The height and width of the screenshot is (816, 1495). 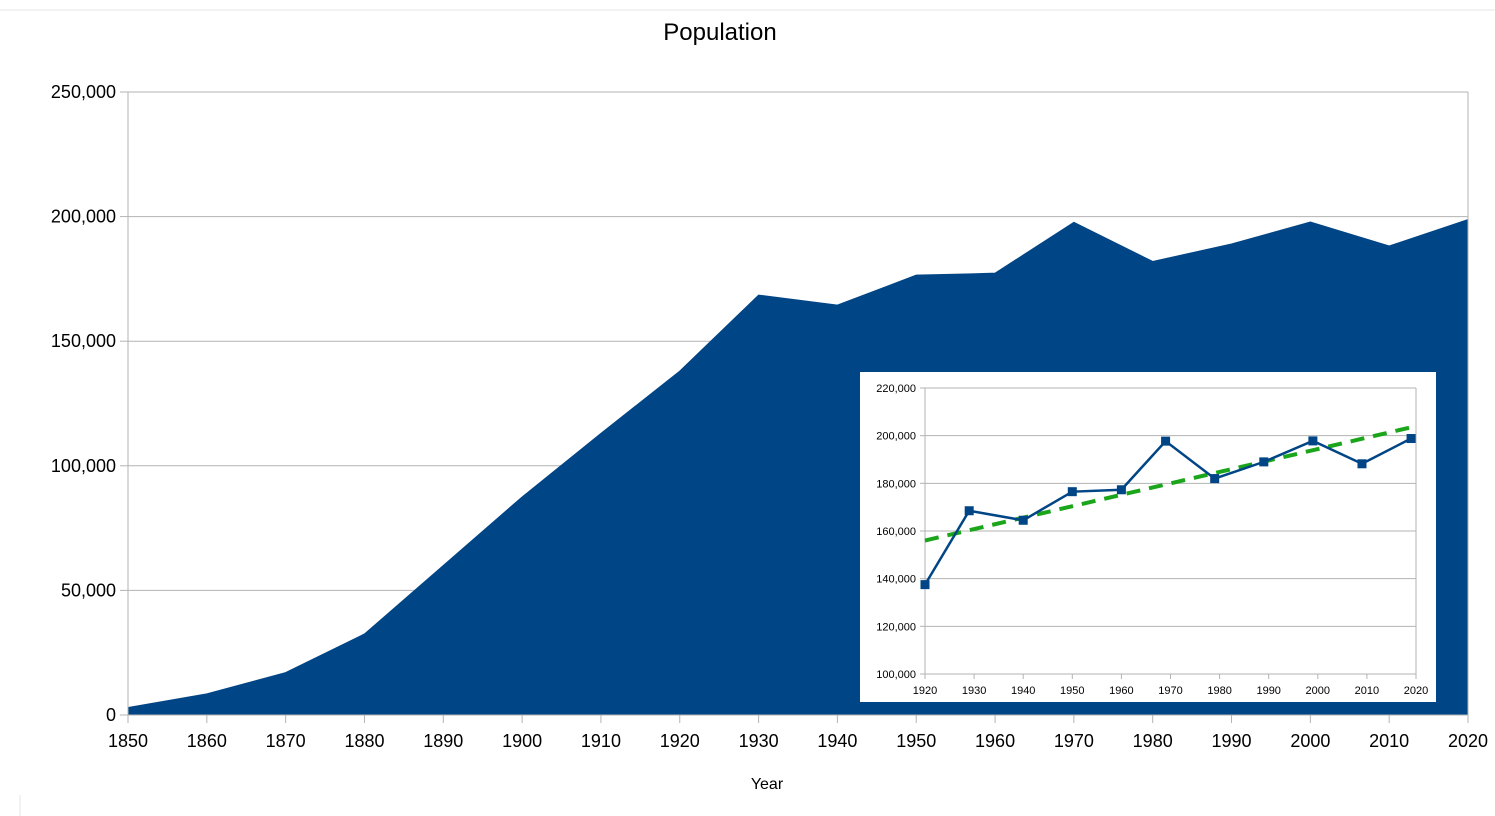 I want to click on inset-x-tick-label: 1960, so click(x=1121, y=691).